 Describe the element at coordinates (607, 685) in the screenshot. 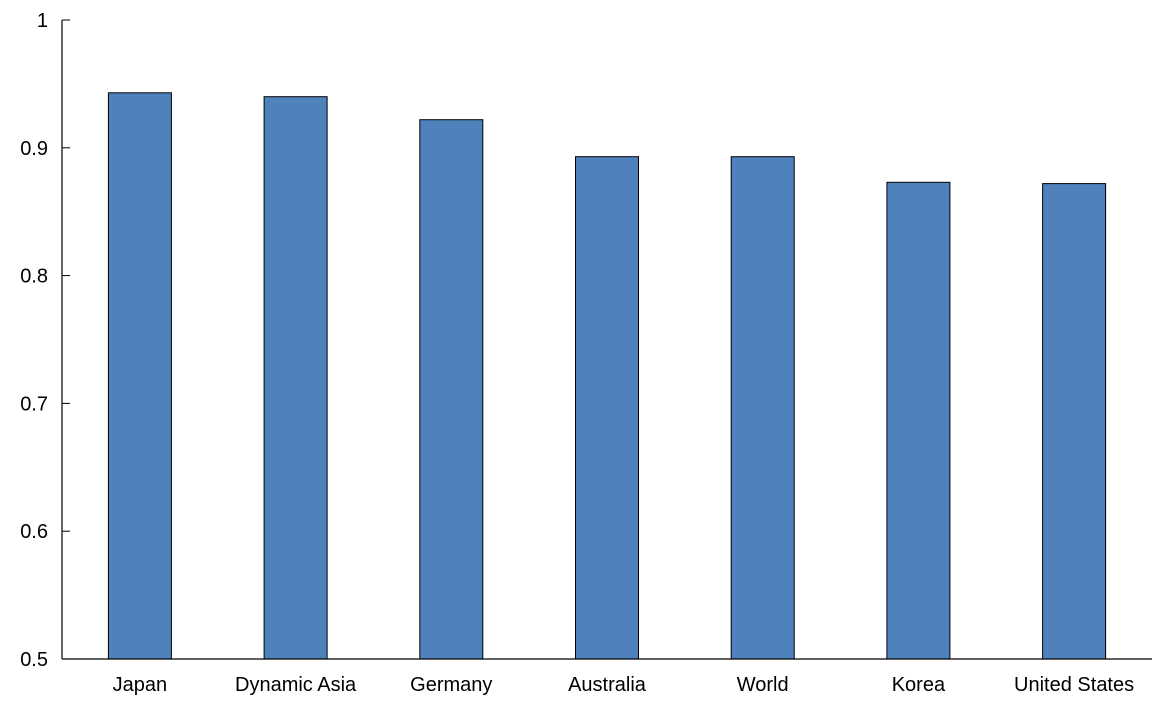

I see `x-tick-label: Australia` at that location.